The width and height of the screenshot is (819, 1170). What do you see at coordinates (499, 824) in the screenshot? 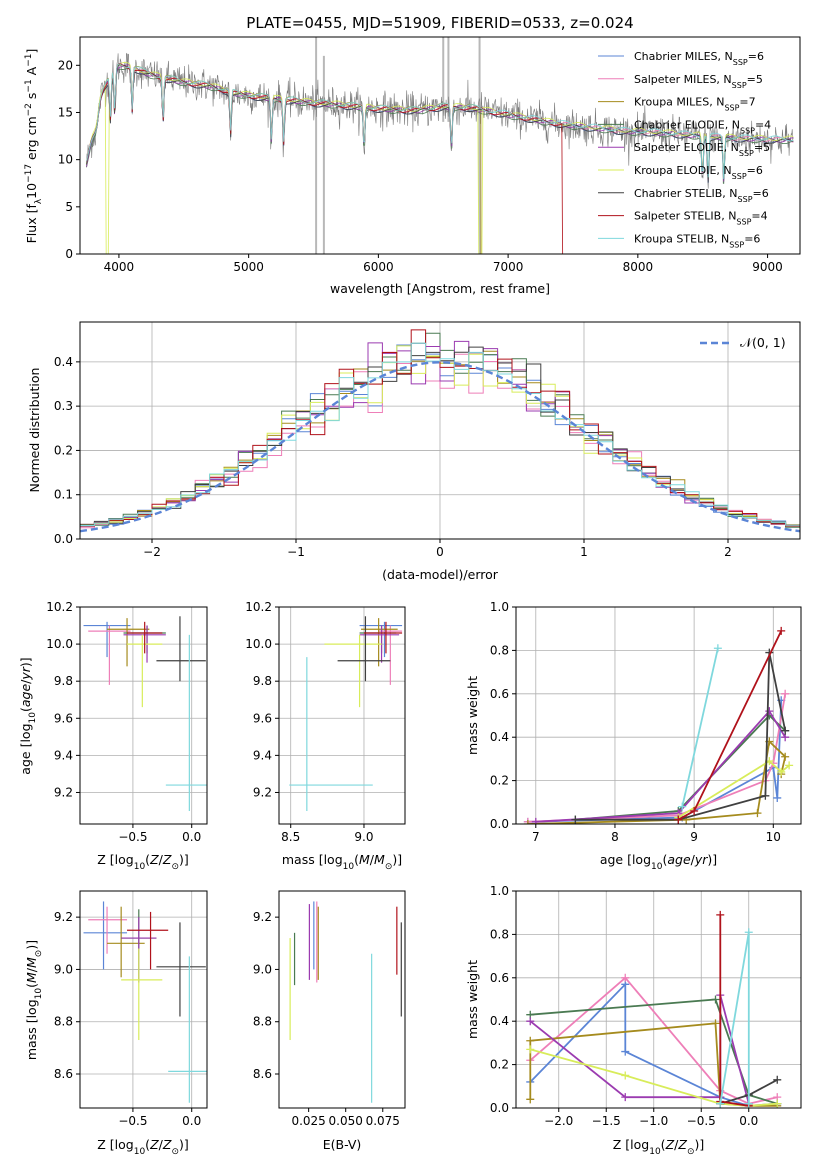
I see `y-tick-label: 0.0` at bounding box center [499, 824].